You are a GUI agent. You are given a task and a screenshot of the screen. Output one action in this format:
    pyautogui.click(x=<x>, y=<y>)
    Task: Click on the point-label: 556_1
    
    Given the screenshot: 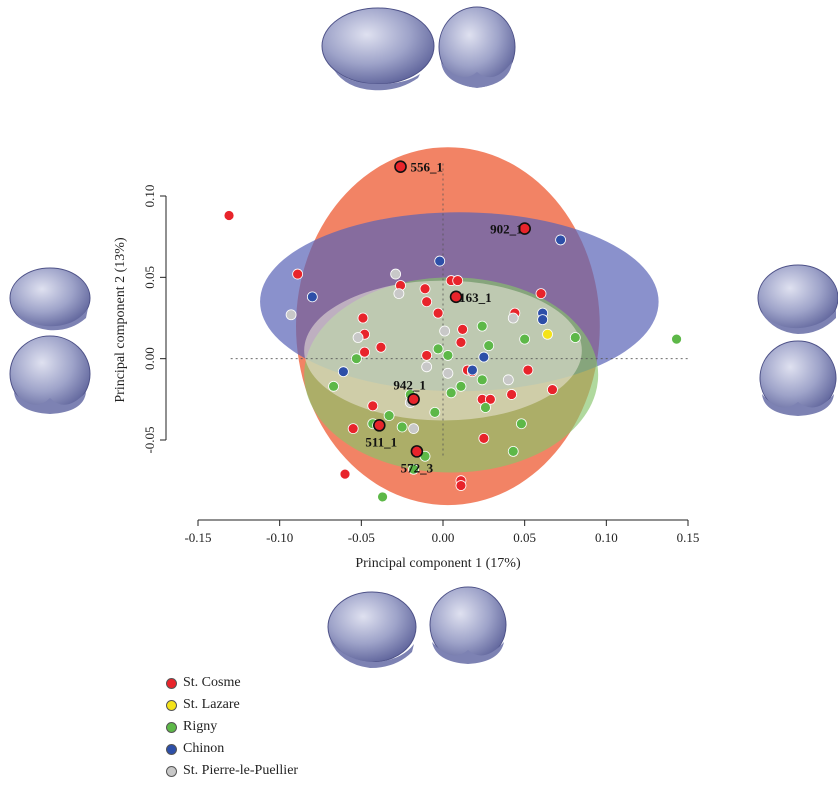 What is the action you would take?
    pyautogui.click(x=427, y=167)
    